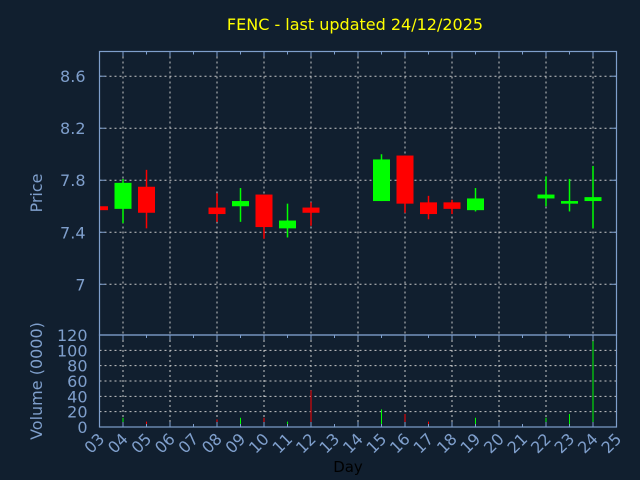 This screenshot has height=480, width=640. Describe the element at coordinates (348, 467) in the screenshot. I see `x-axis-label: Day` at that location.